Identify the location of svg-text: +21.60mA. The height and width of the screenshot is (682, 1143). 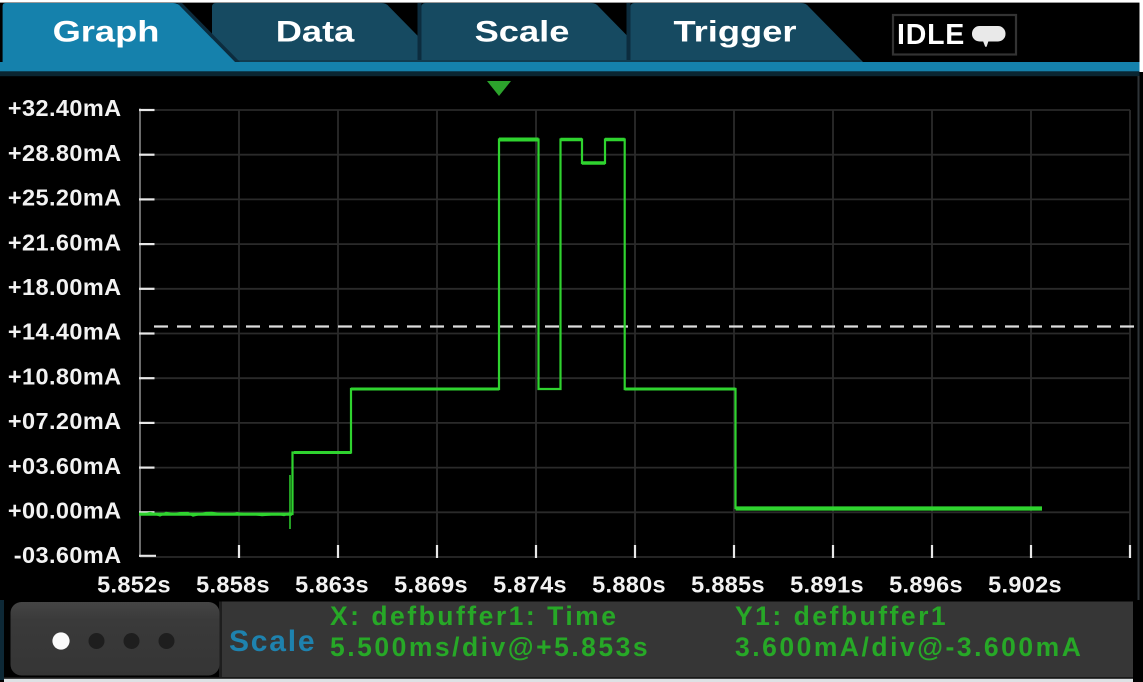
(65, 242).